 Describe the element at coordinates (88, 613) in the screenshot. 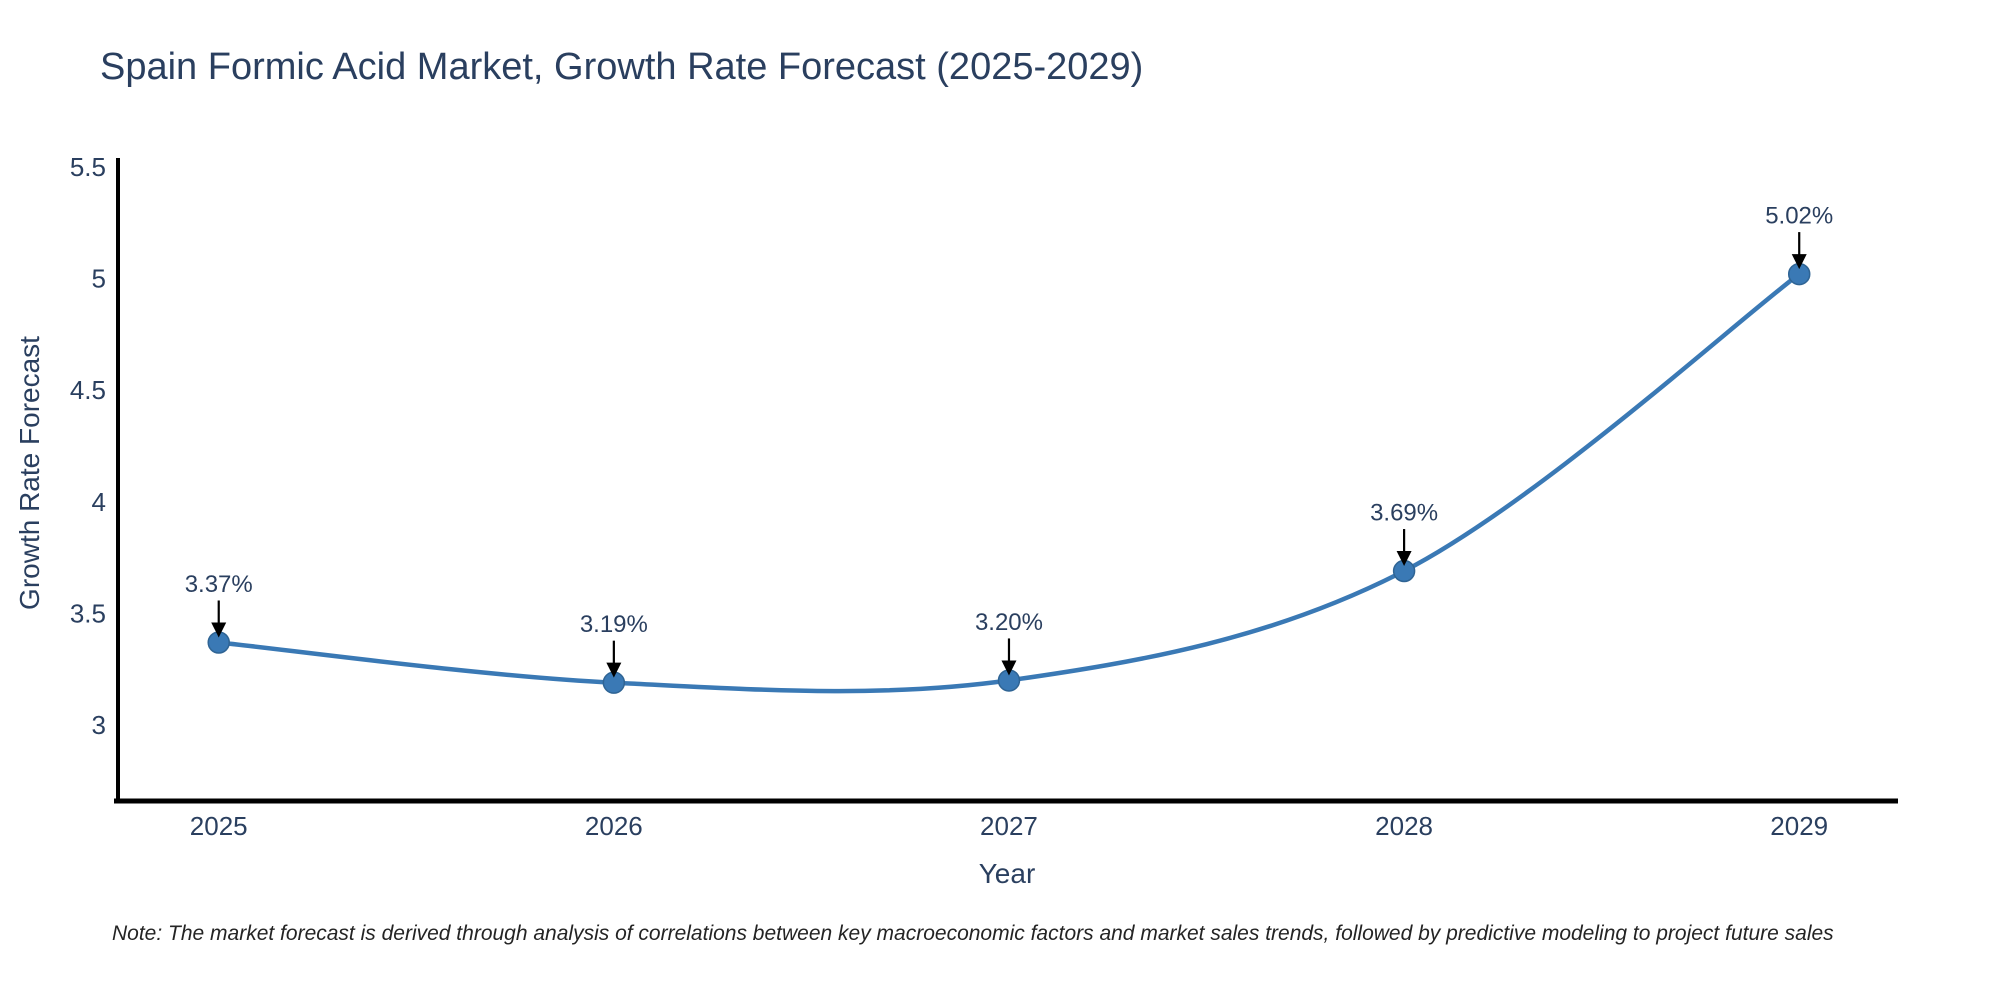

I see `y-tick-label: 3.5` at that location.